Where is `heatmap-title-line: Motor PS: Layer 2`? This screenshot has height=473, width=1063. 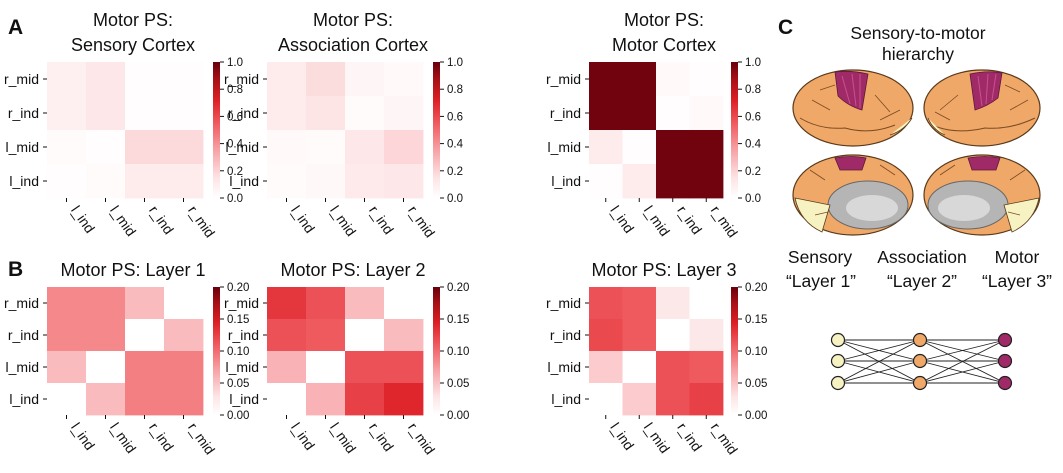
heatmap-title-line: Motor PS: Layer 2 is located at coordinates (352, 270).